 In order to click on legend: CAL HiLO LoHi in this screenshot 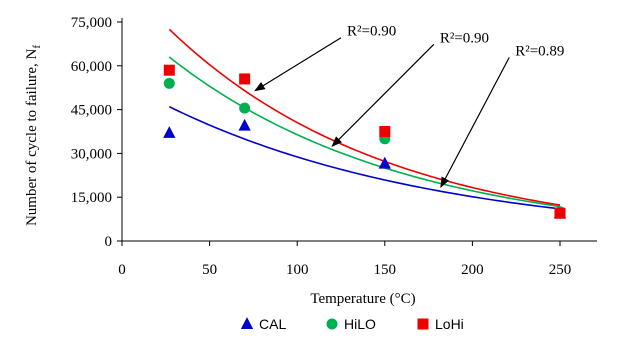, I will do `click(352, 324)`.